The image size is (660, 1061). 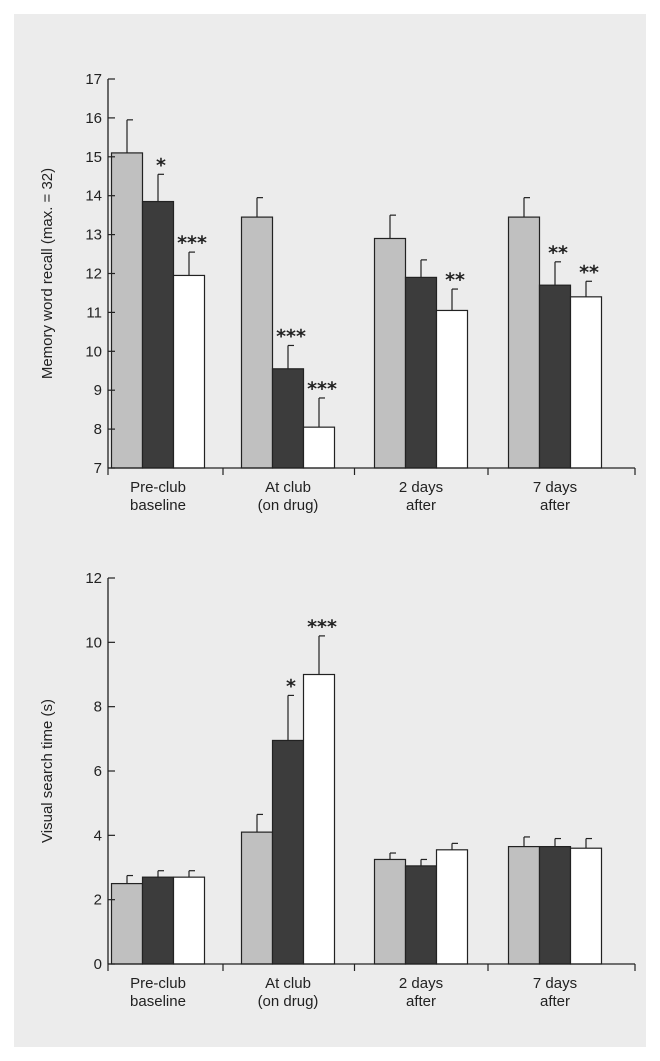 I want to click on chart1-category-label-3: 2 days, so click(x=421, y=487).